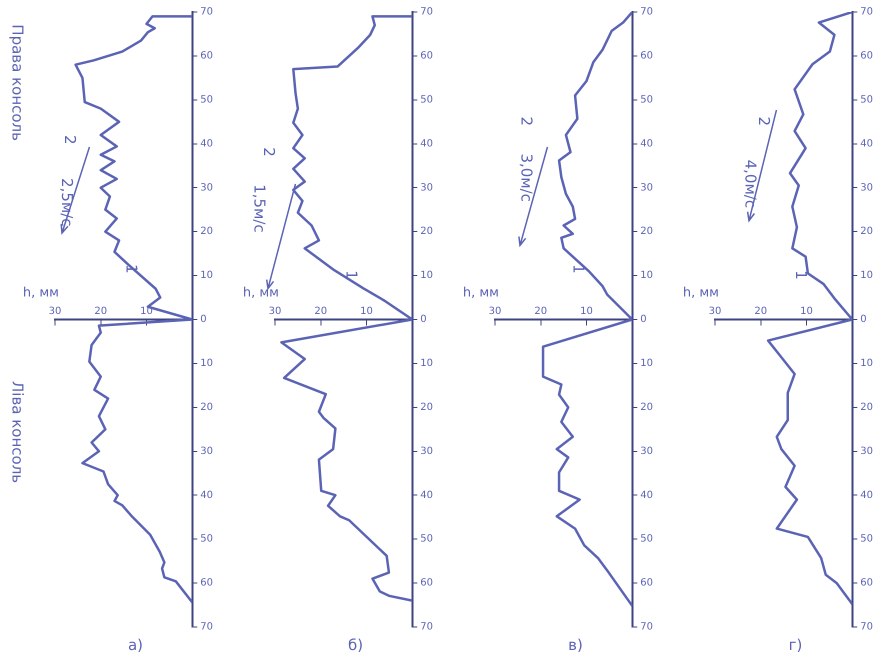 This screenshot has width=881, height=669. What do you see at coordinates (801, 275) in the screenshot?
I see `annotation: 1` at bounding box center [801, 275].